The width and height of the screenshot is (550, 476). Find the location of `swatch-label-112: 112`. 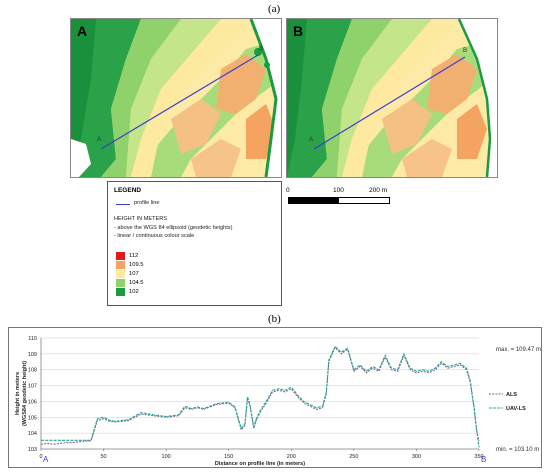

swatch-label-112: 112 is located at coordinates (134, 256).